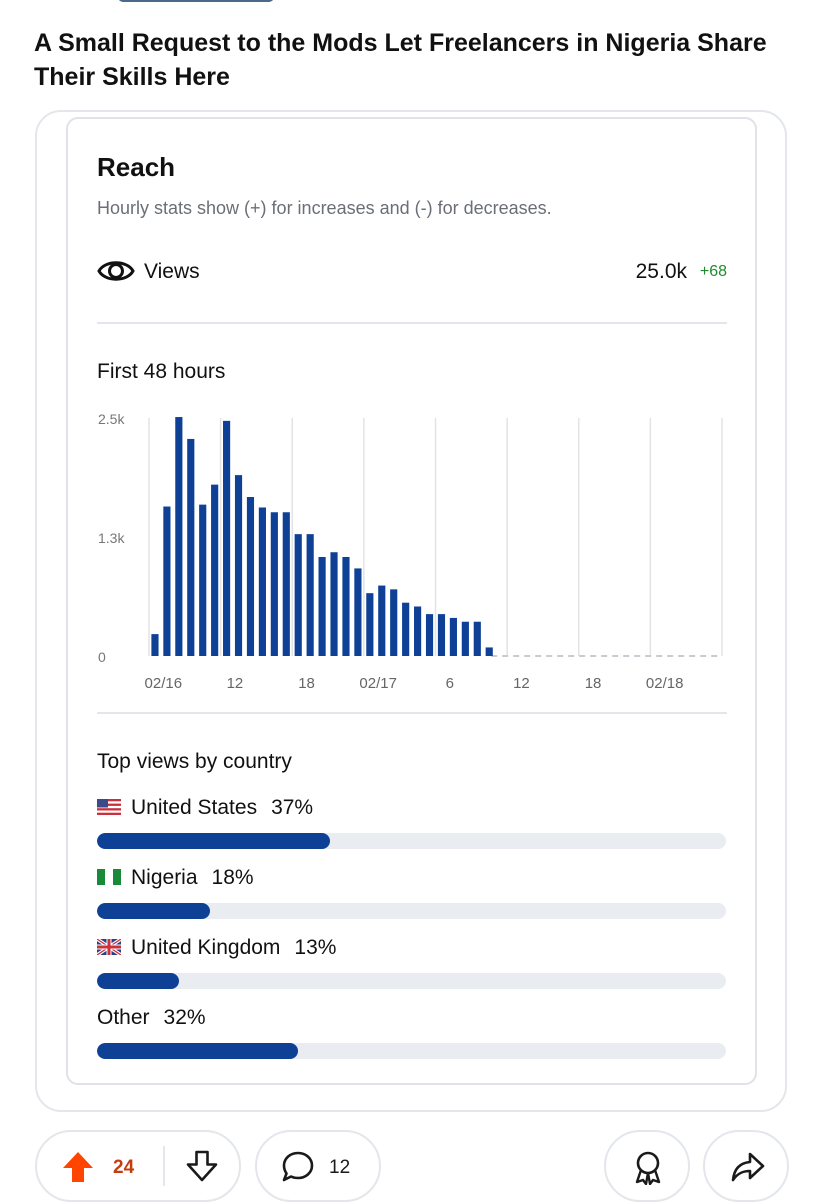  I want to click on top-pill-decoration, so click(196, 1).